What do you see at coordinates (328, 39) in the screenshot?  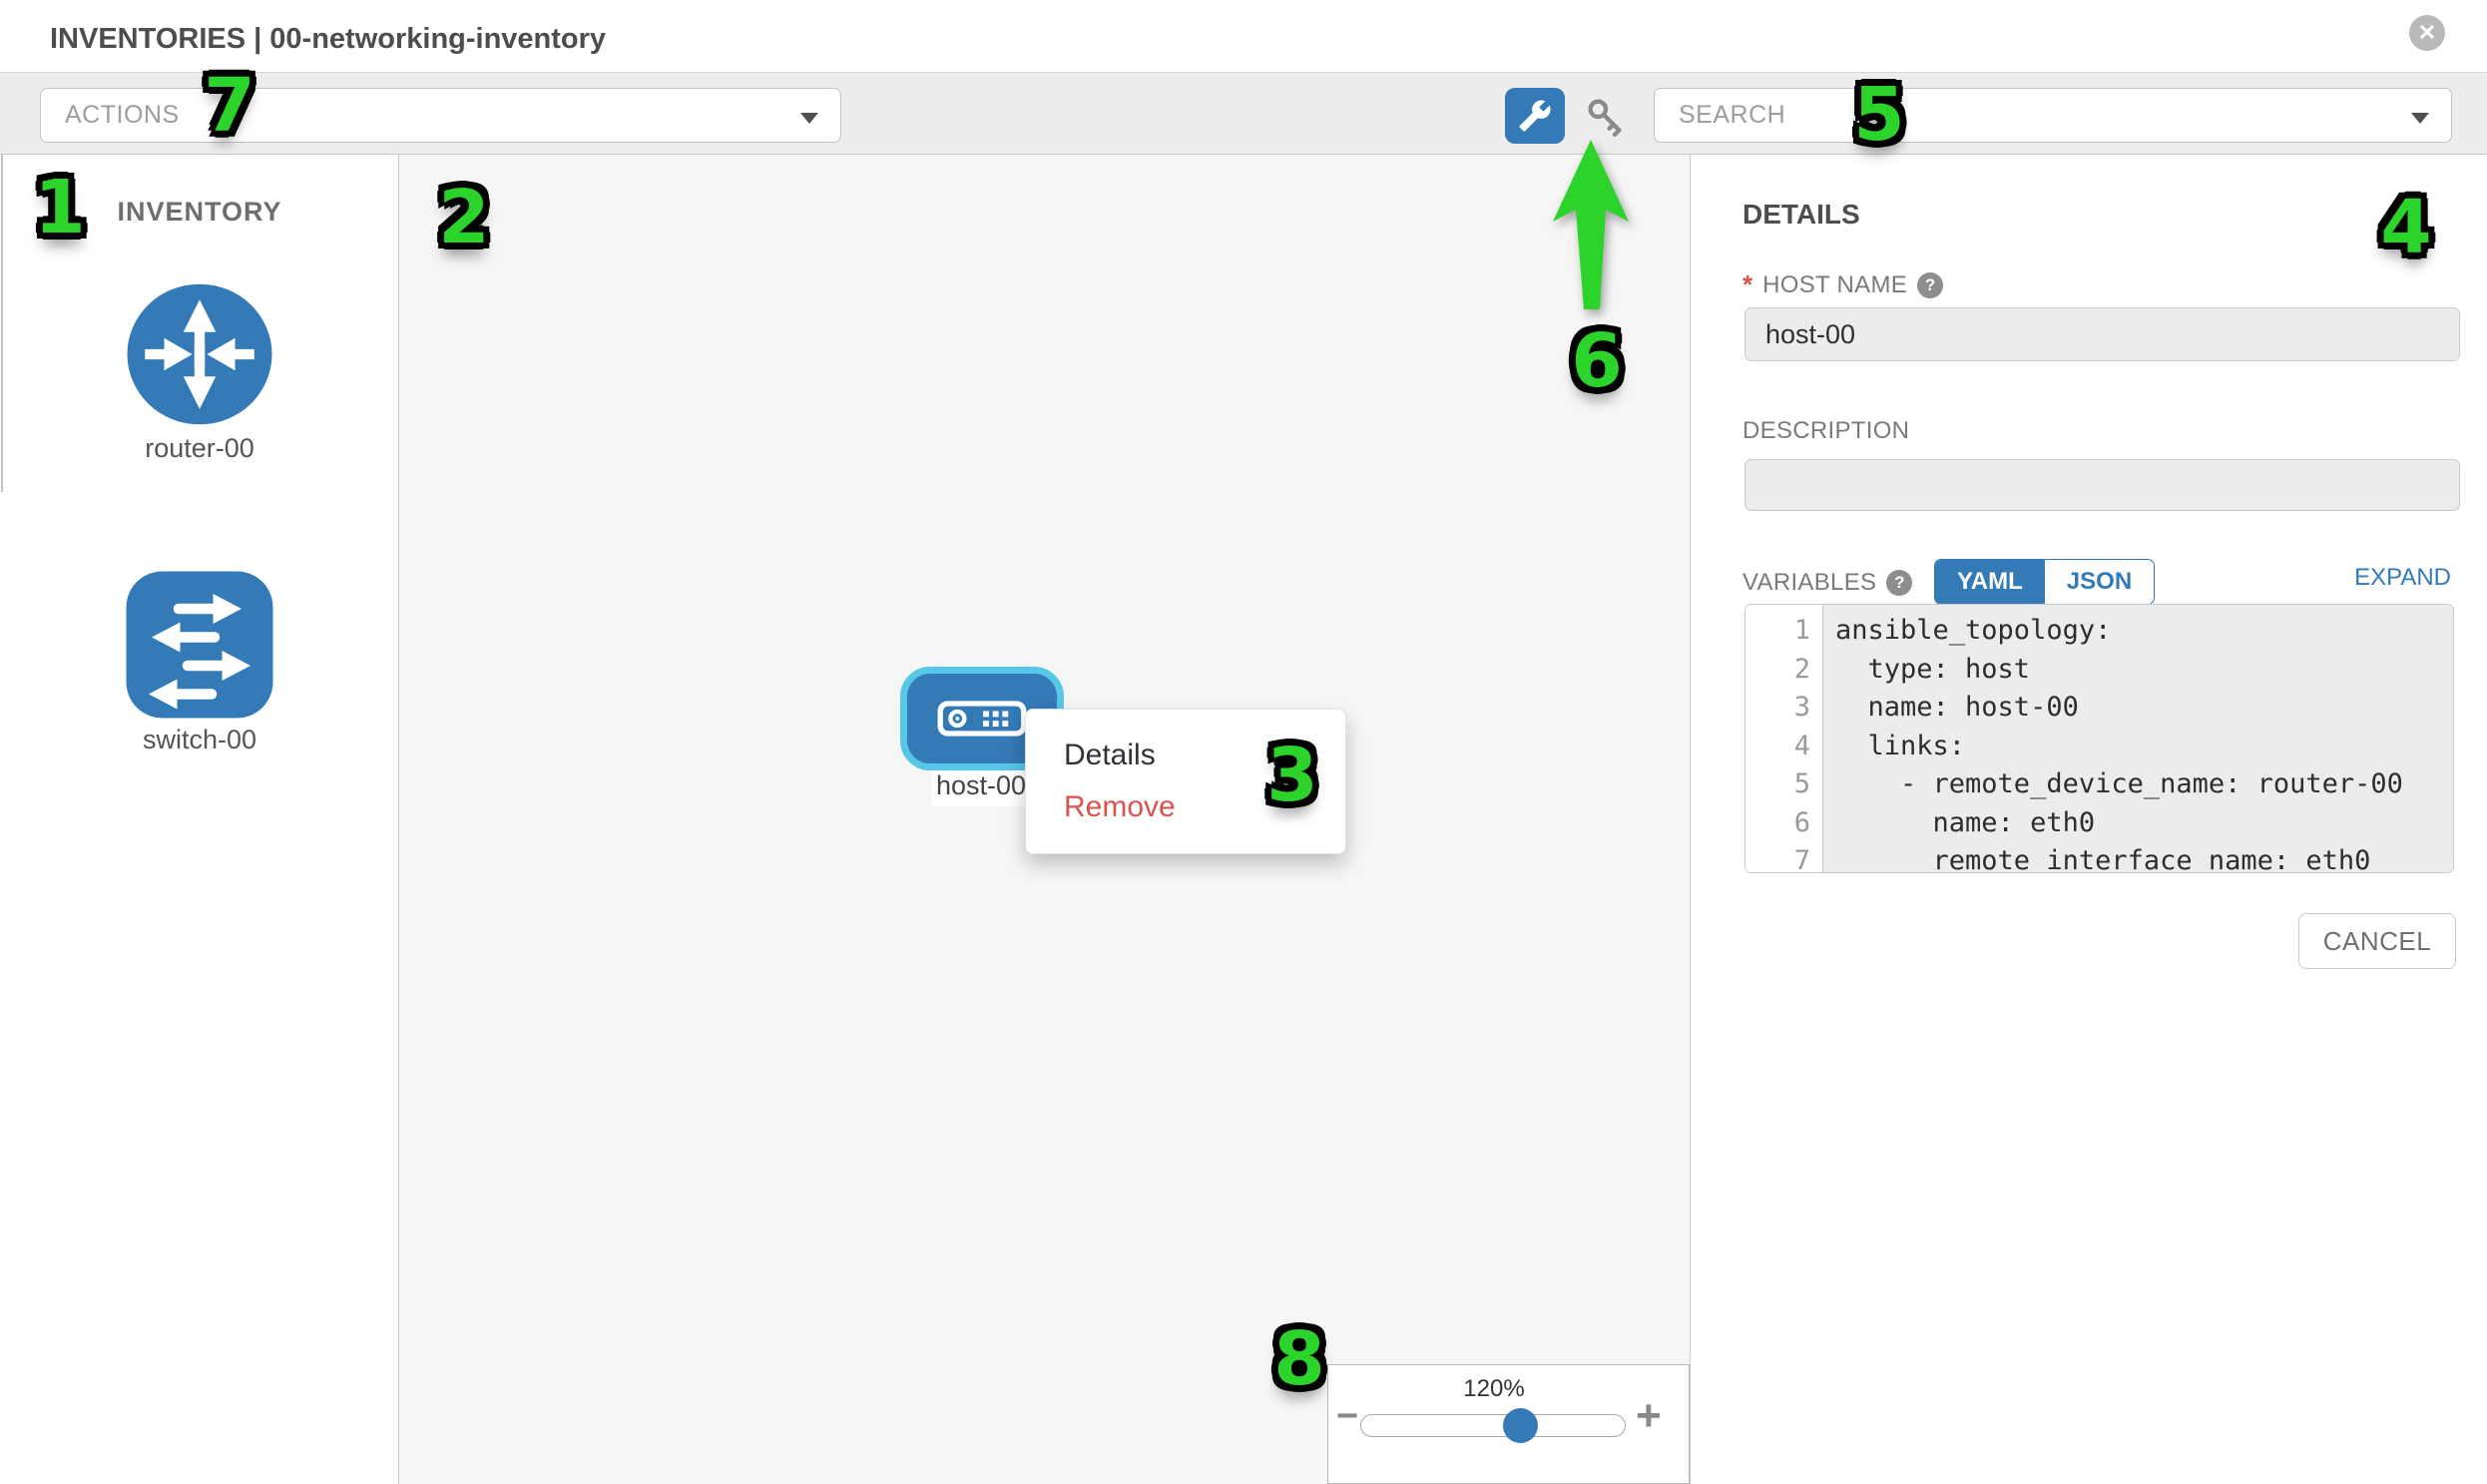 I see `page-title: INVENTORIES | 00-networking-inventory` at bounding box center [328, 39].